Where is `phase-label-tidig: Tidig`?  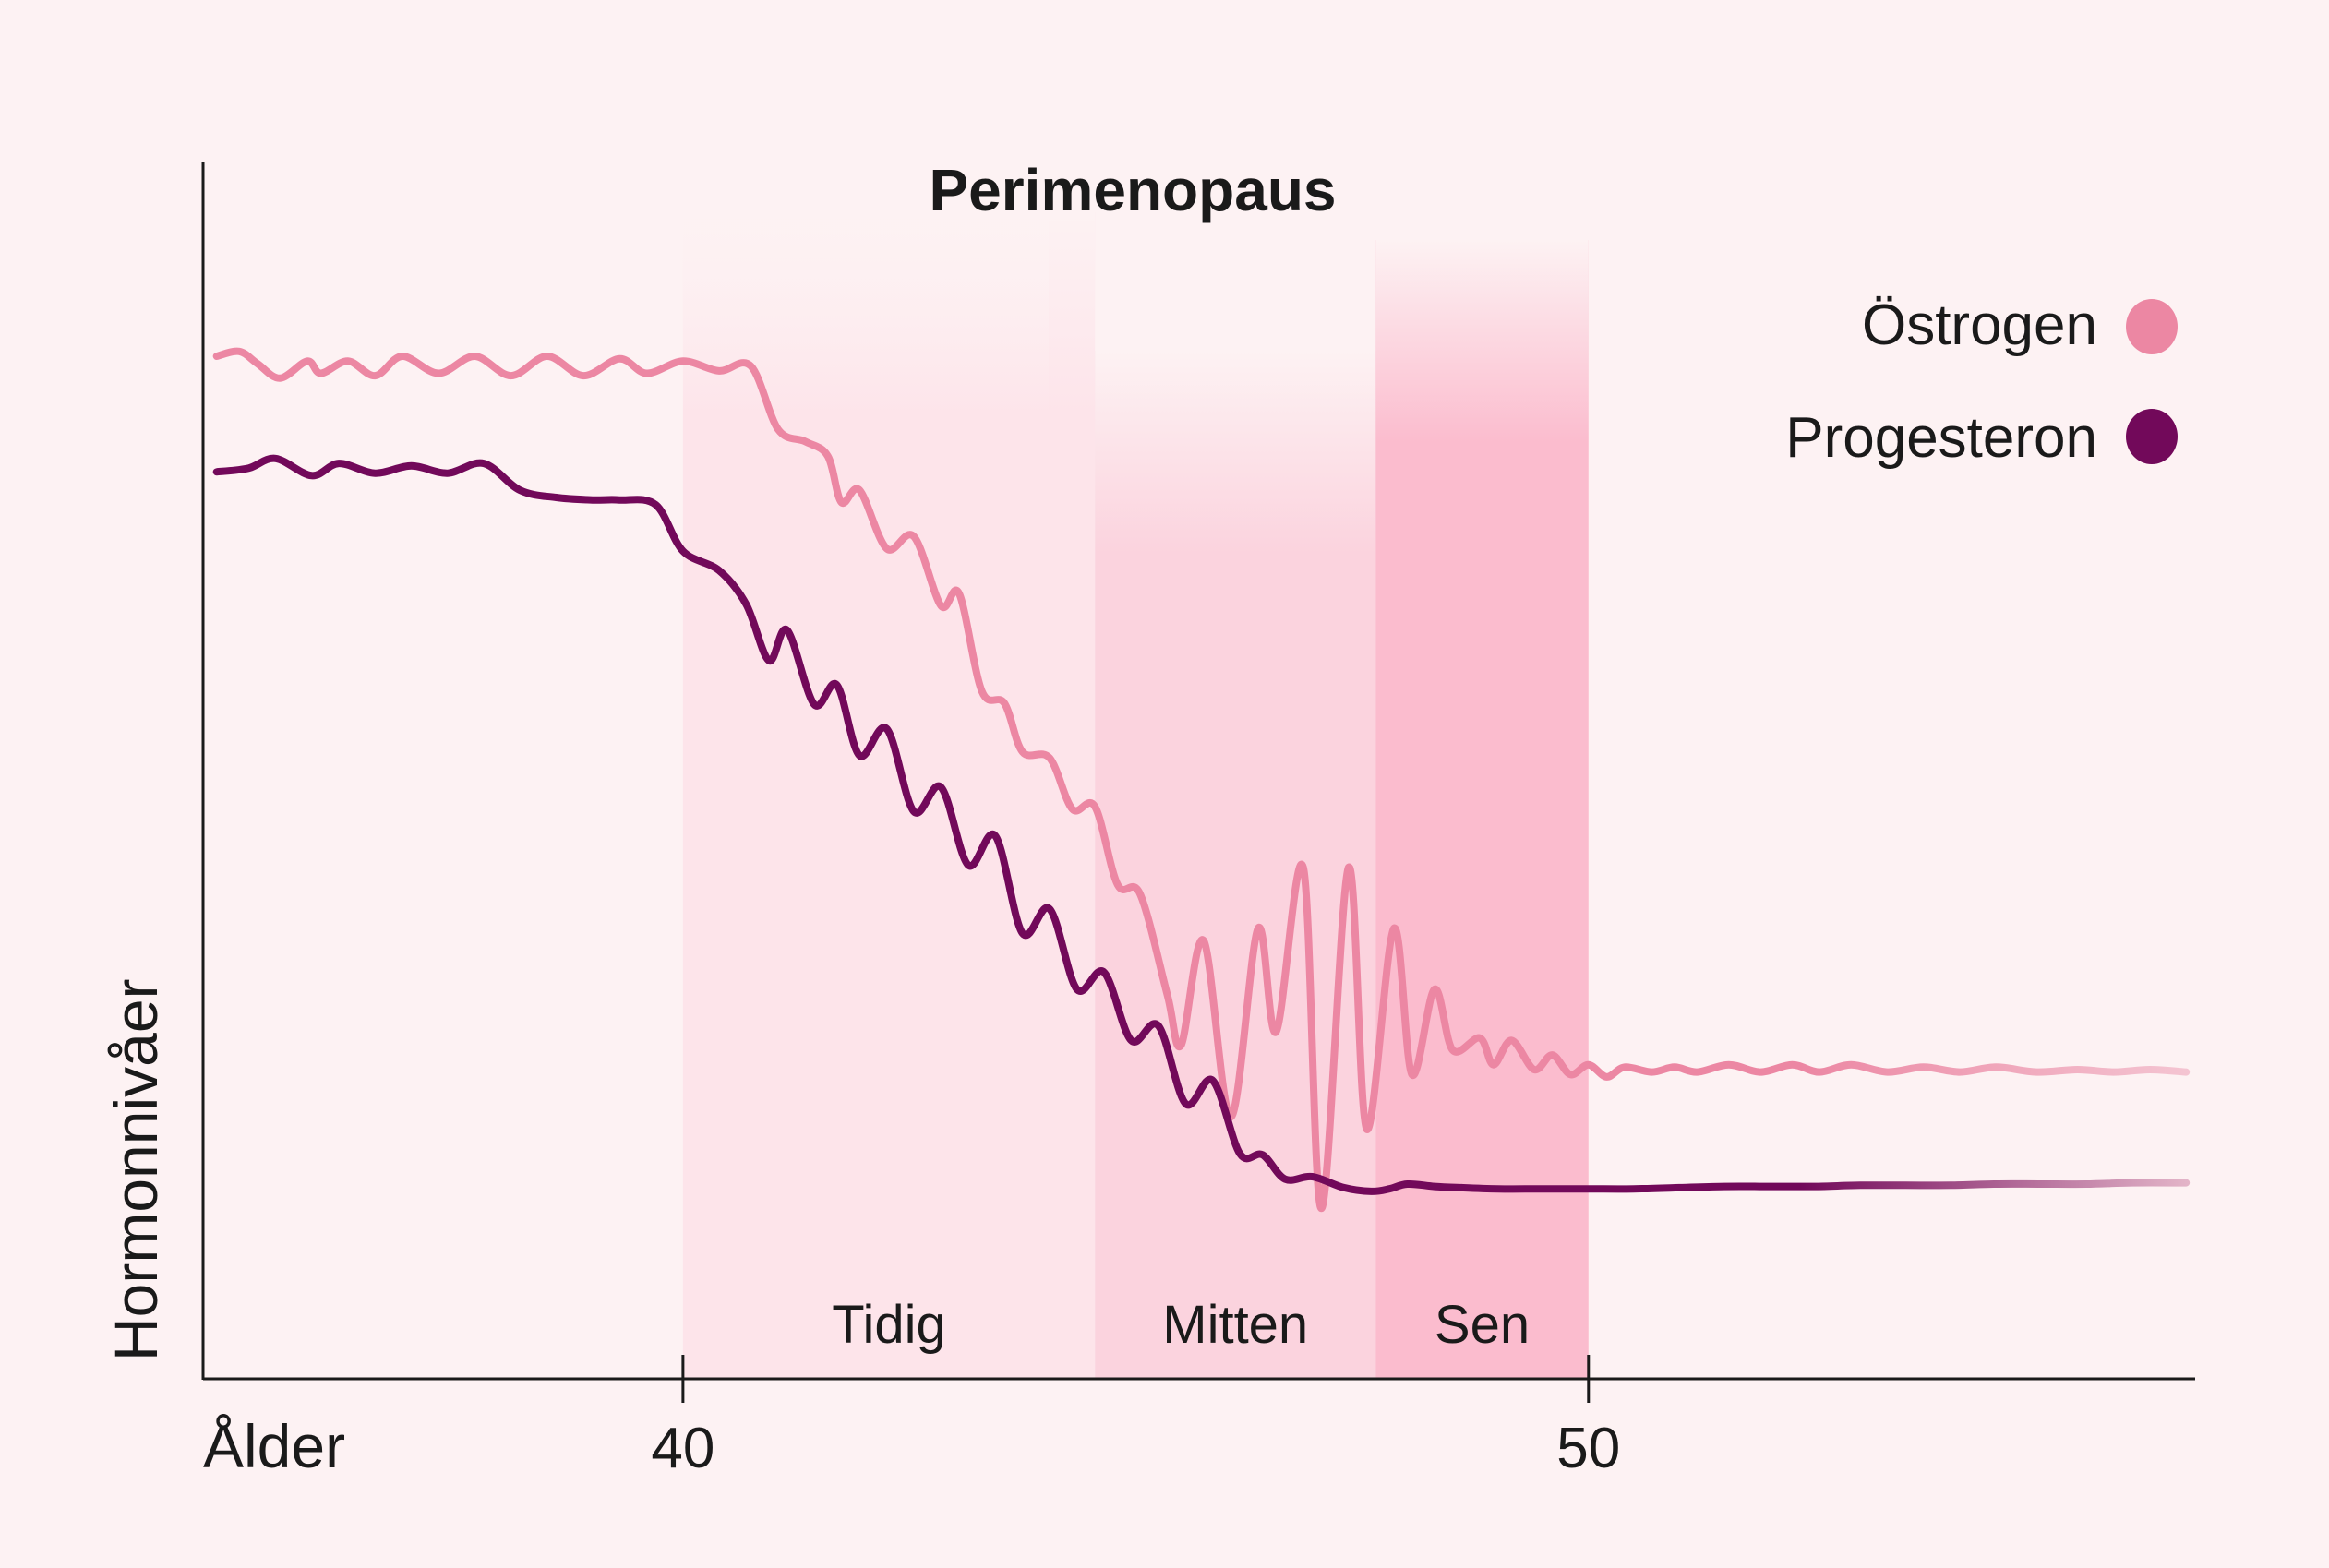
phase-label-tidig: Tidig is located at coordinates (889, 1325).